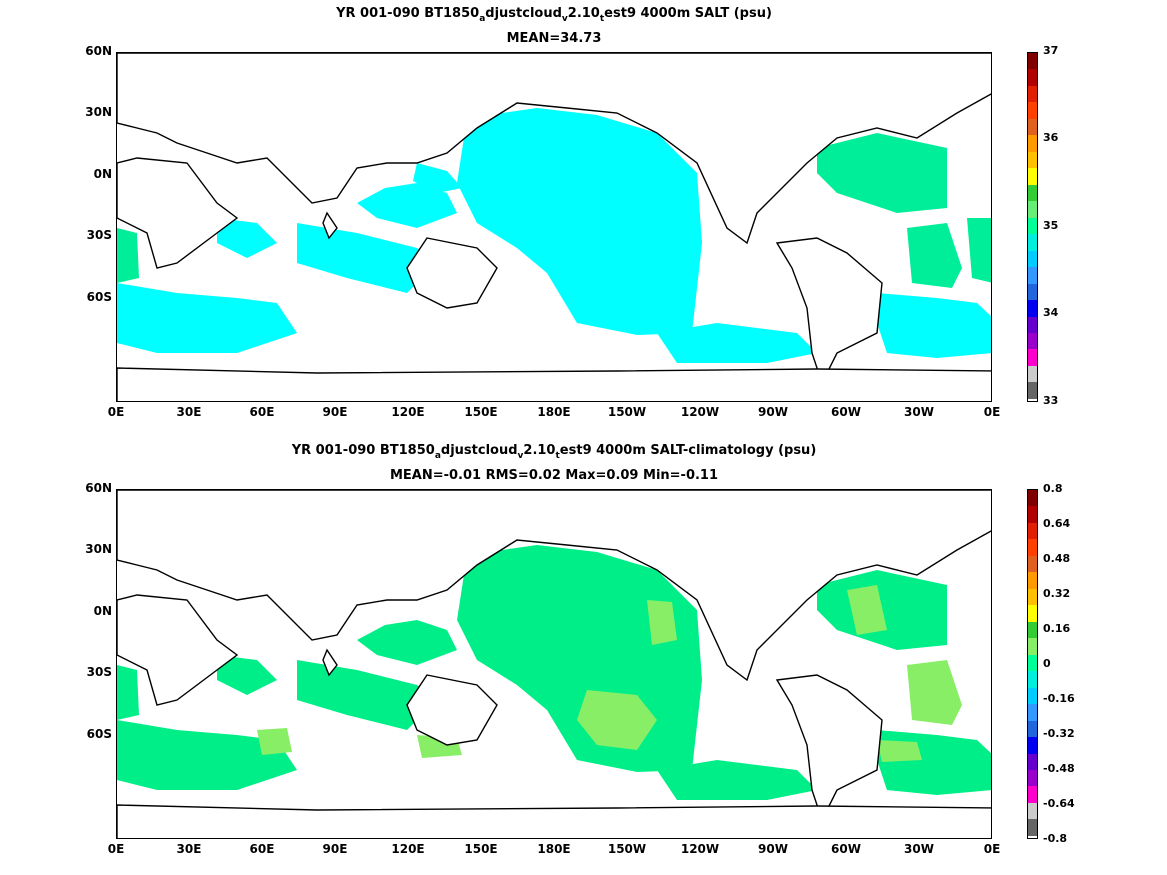 This screenshot has height=875, width=1167. What do you see at coordinates (408, 849) in the screenshot?
I see `bottom-lon-label-4: 120E` at bounding box center [408, 849].